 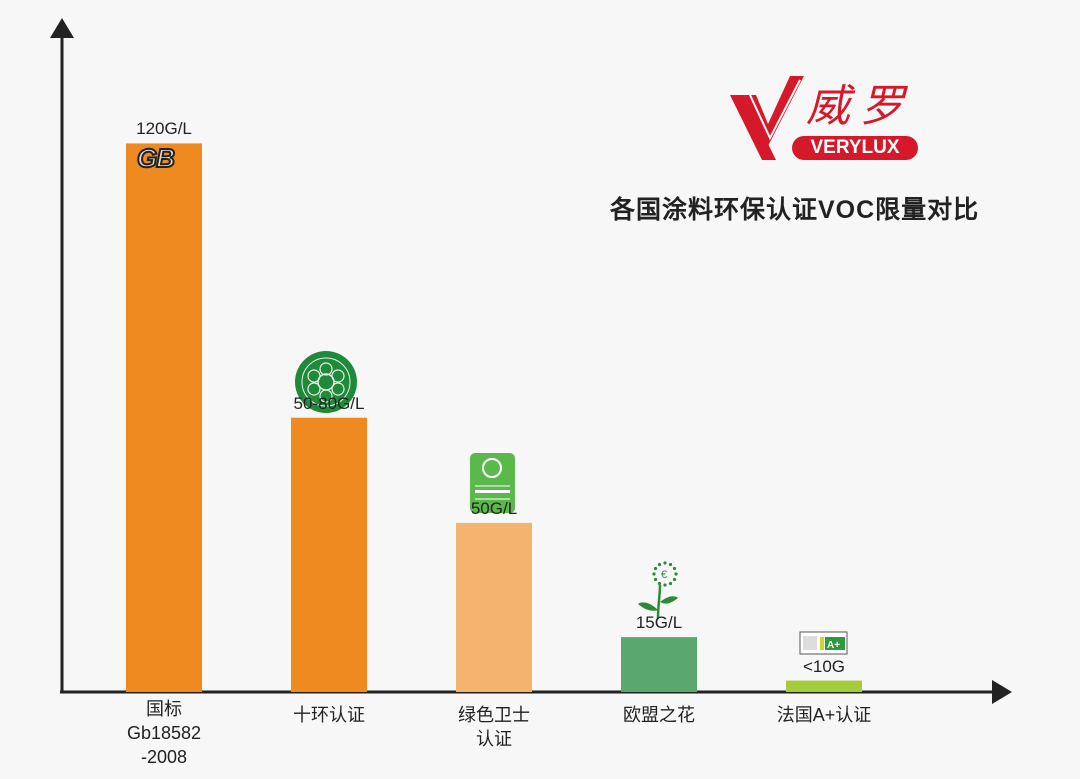 What do you see at coordinates (164, 129) in the screenshot?
I see `value-label-1: 120G/L` at bounding box center [164, 129].